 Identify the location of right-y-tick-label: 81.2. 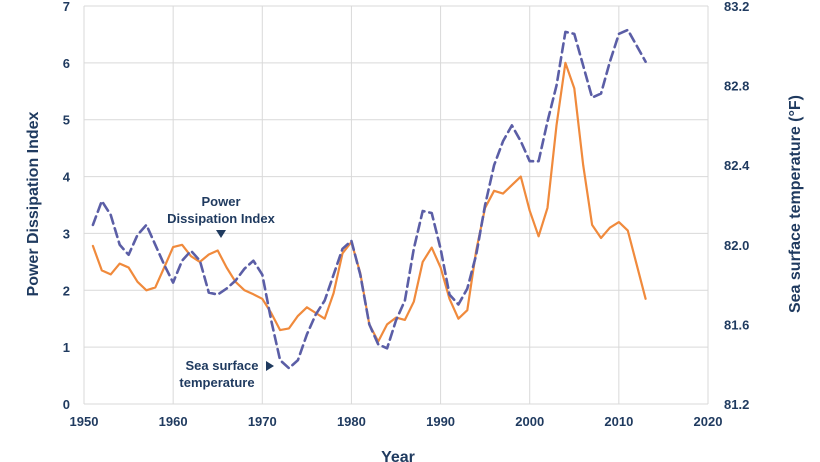
(736, 404).